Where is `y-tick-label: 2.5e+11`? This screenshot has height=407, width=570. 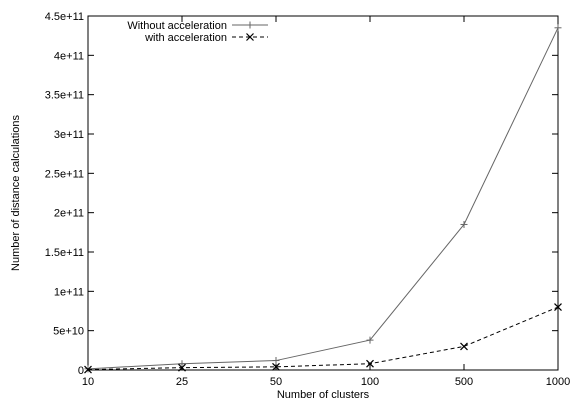 y-tick-label: 2.5e+11 is located at coordinates (64, 174).